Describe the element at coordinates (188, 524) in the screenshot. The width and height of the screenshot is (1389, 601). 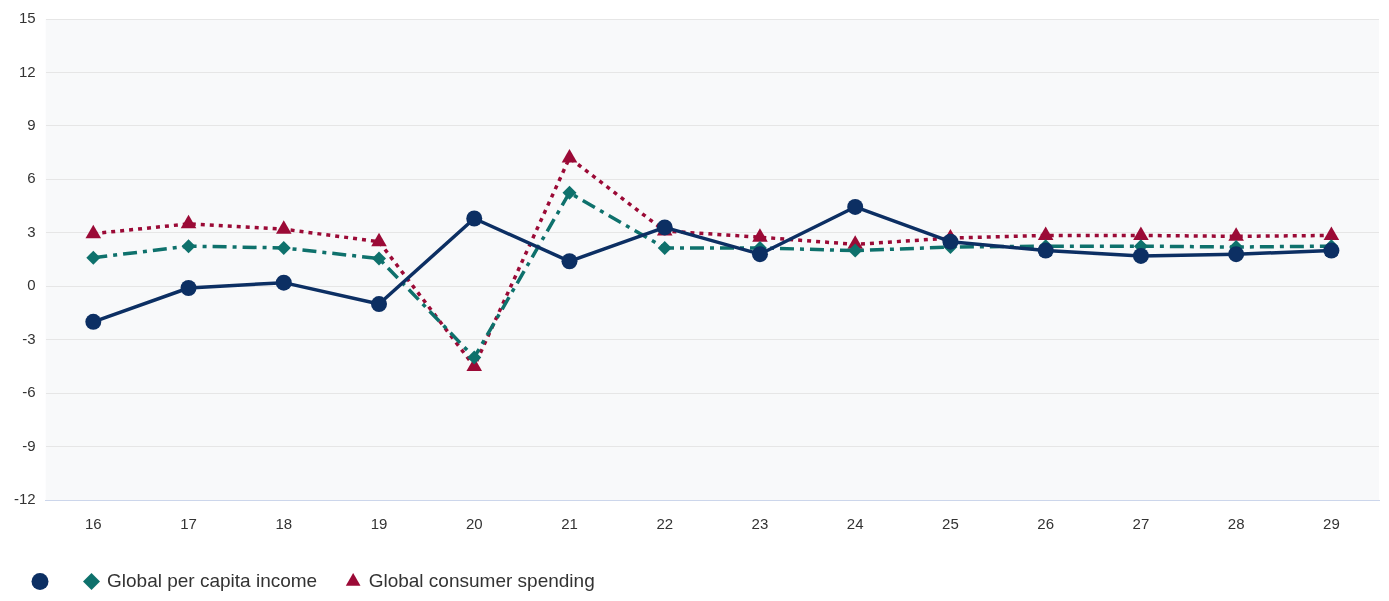
I see `x-tick-label: 17` at that location.